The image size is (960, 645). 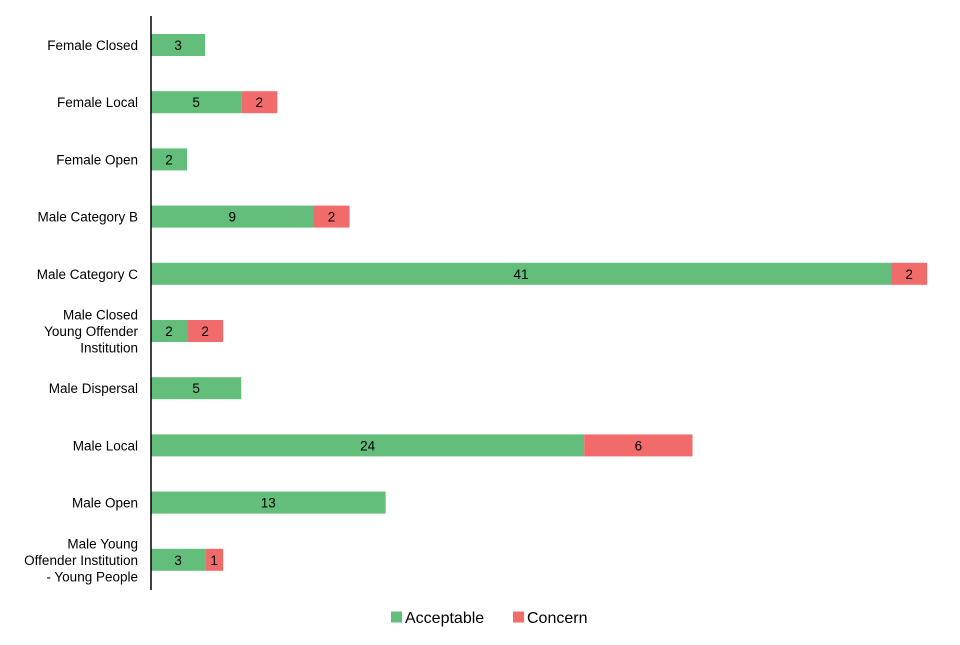 I want to click on bar-acceptable-male-open, so click(x=268, y=502).